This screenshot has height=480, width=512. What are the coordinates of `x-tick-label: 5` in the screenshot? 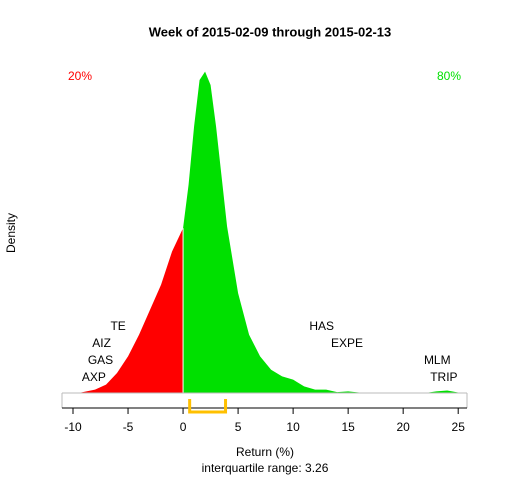 It's located at (238, 427).